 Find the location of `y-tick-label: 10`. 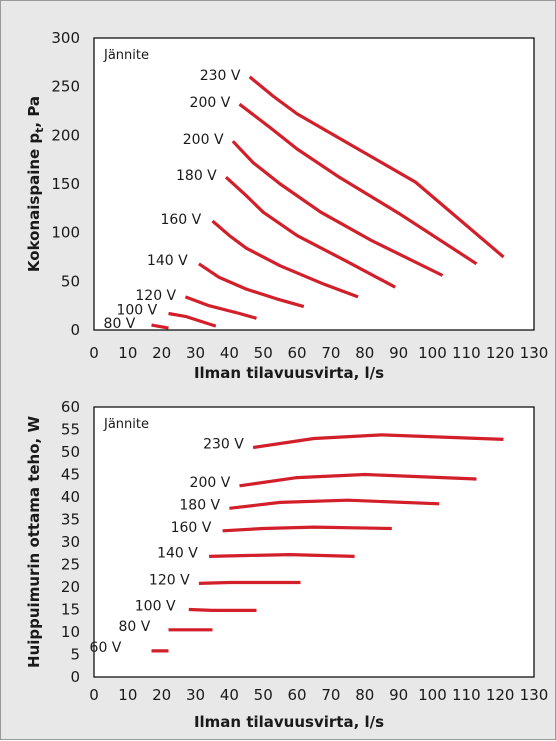

y-tick-label: 10 is located at coordinates (70, 632).